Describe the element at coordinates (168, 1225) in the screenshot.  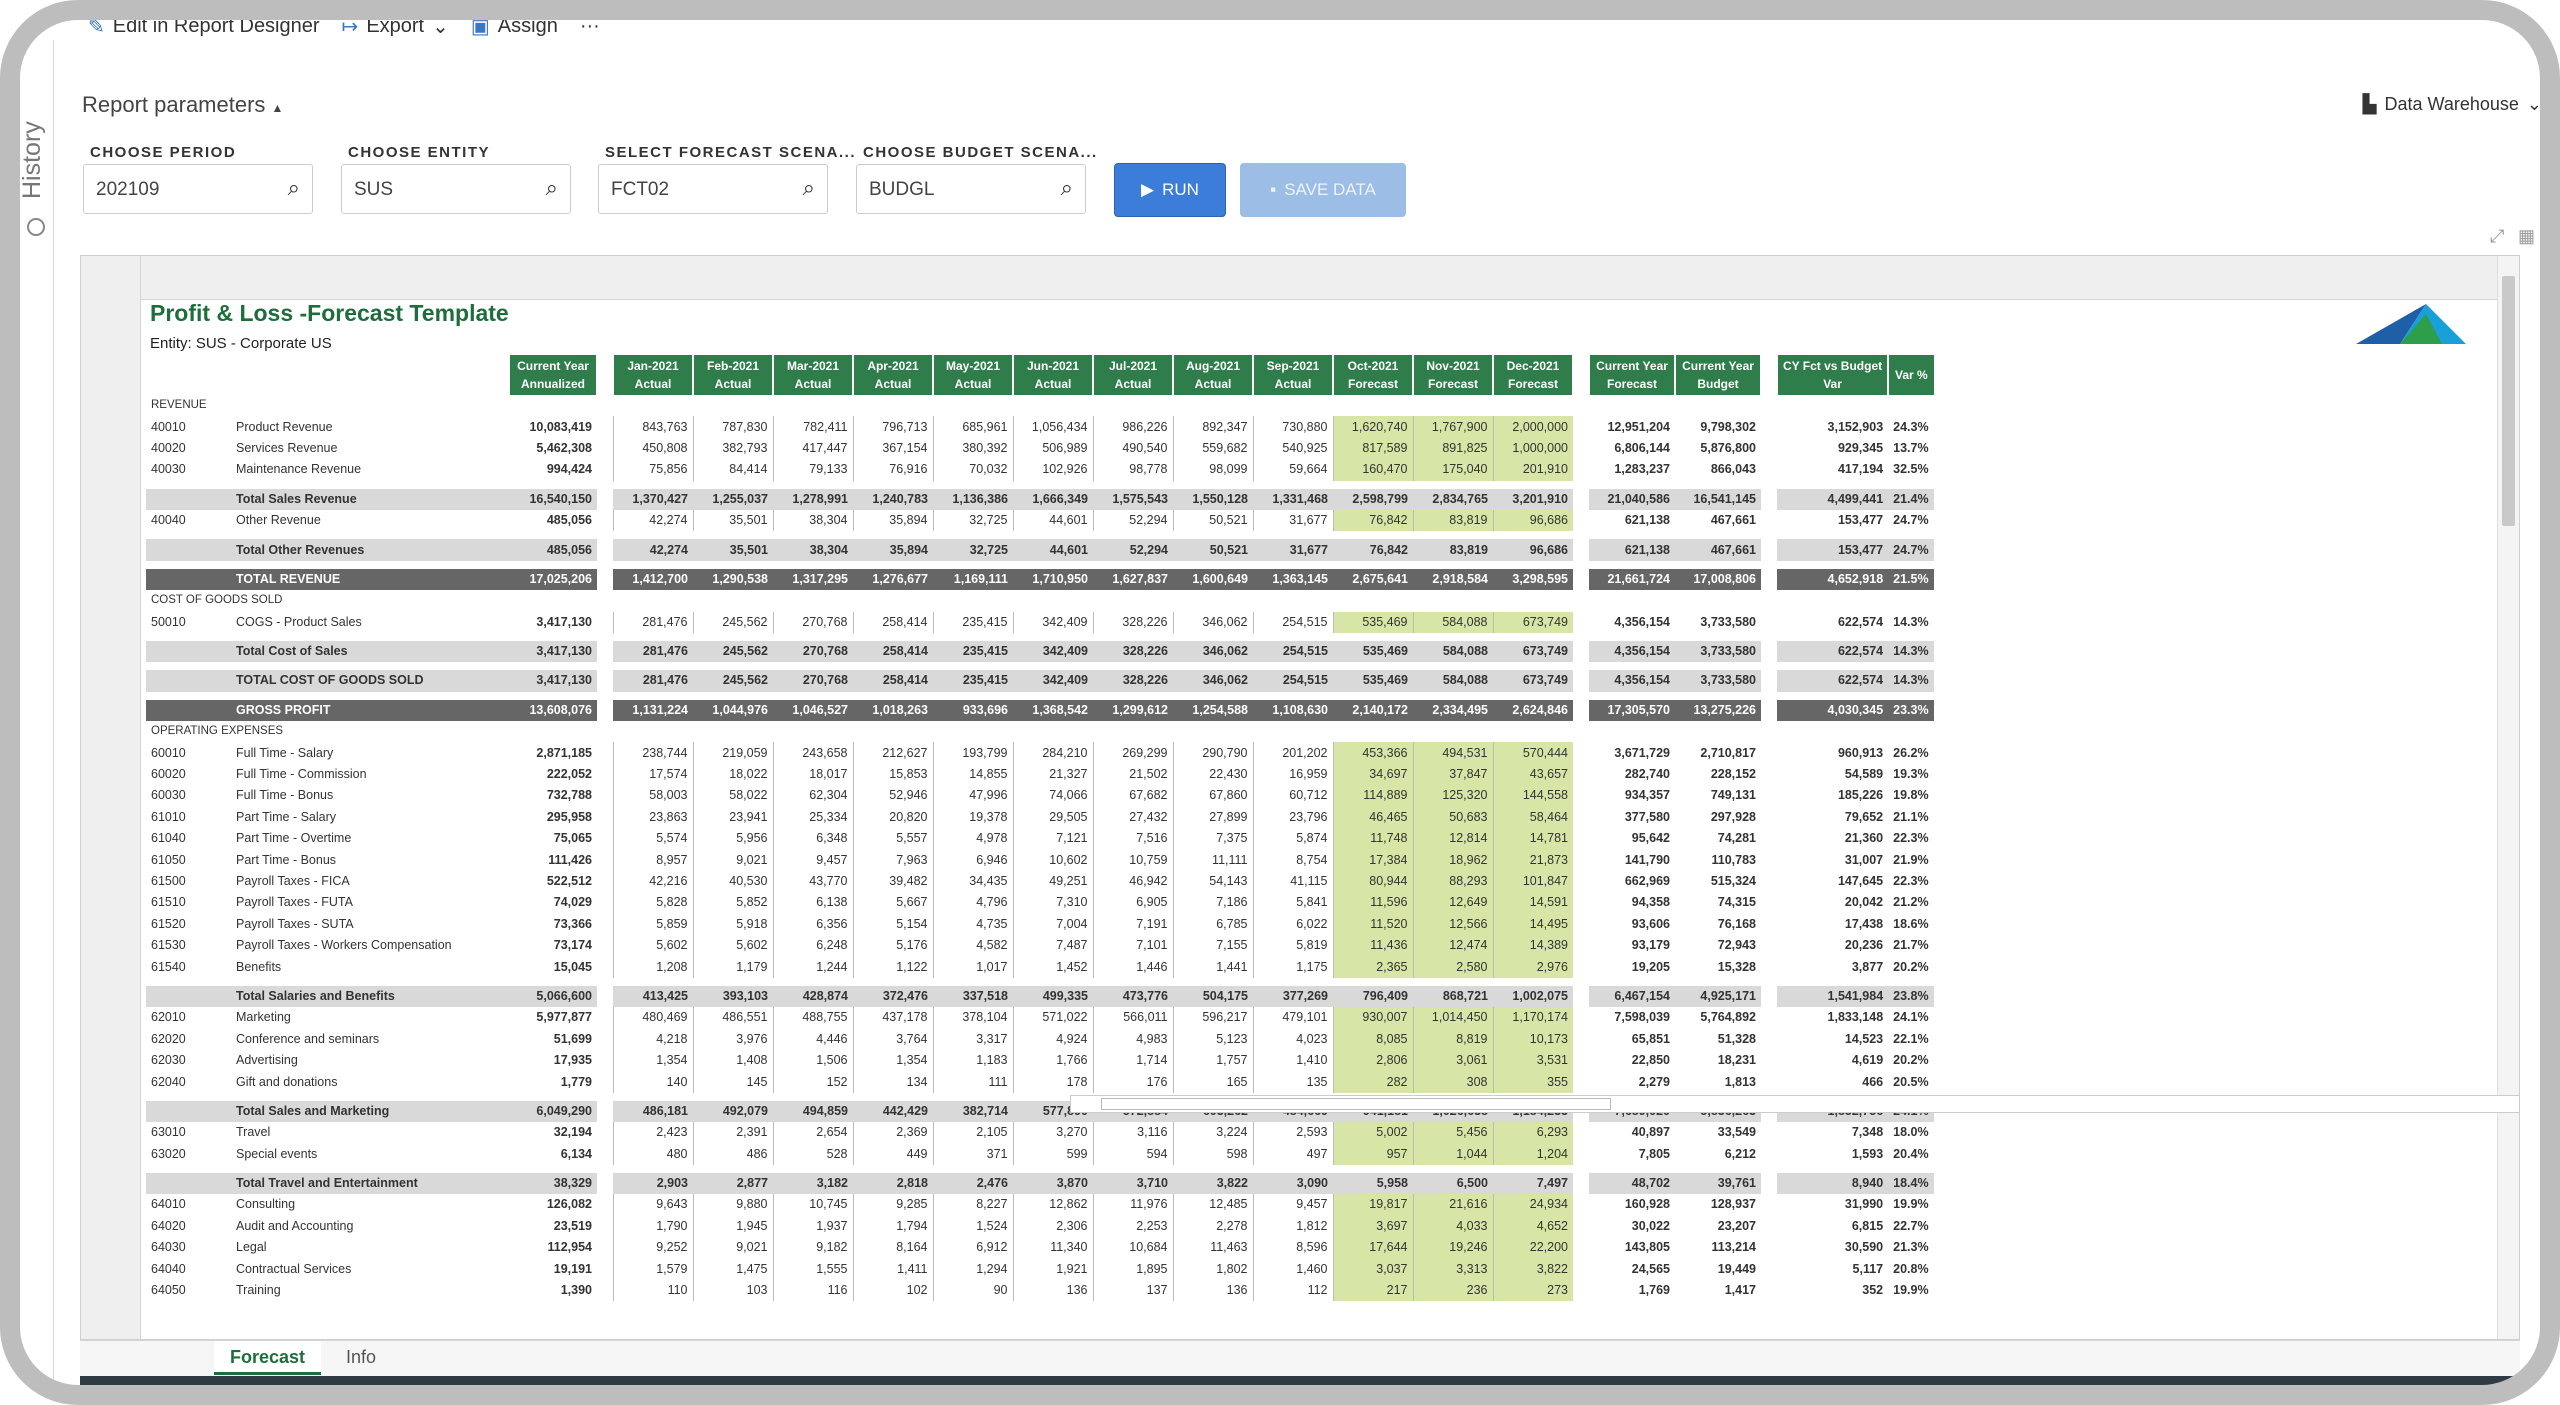
I see `account-cell: 64020` at that location.